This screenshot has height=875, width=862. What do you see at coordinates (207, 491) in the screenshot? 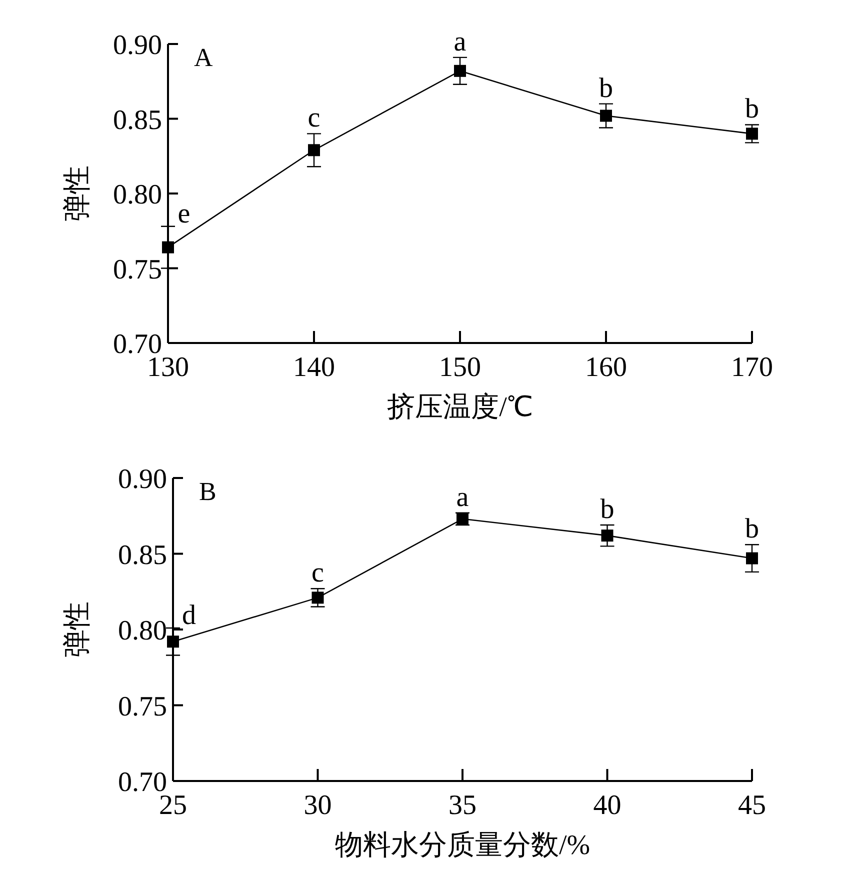
I see `chart-title: B` at bounding box center [207, 491].